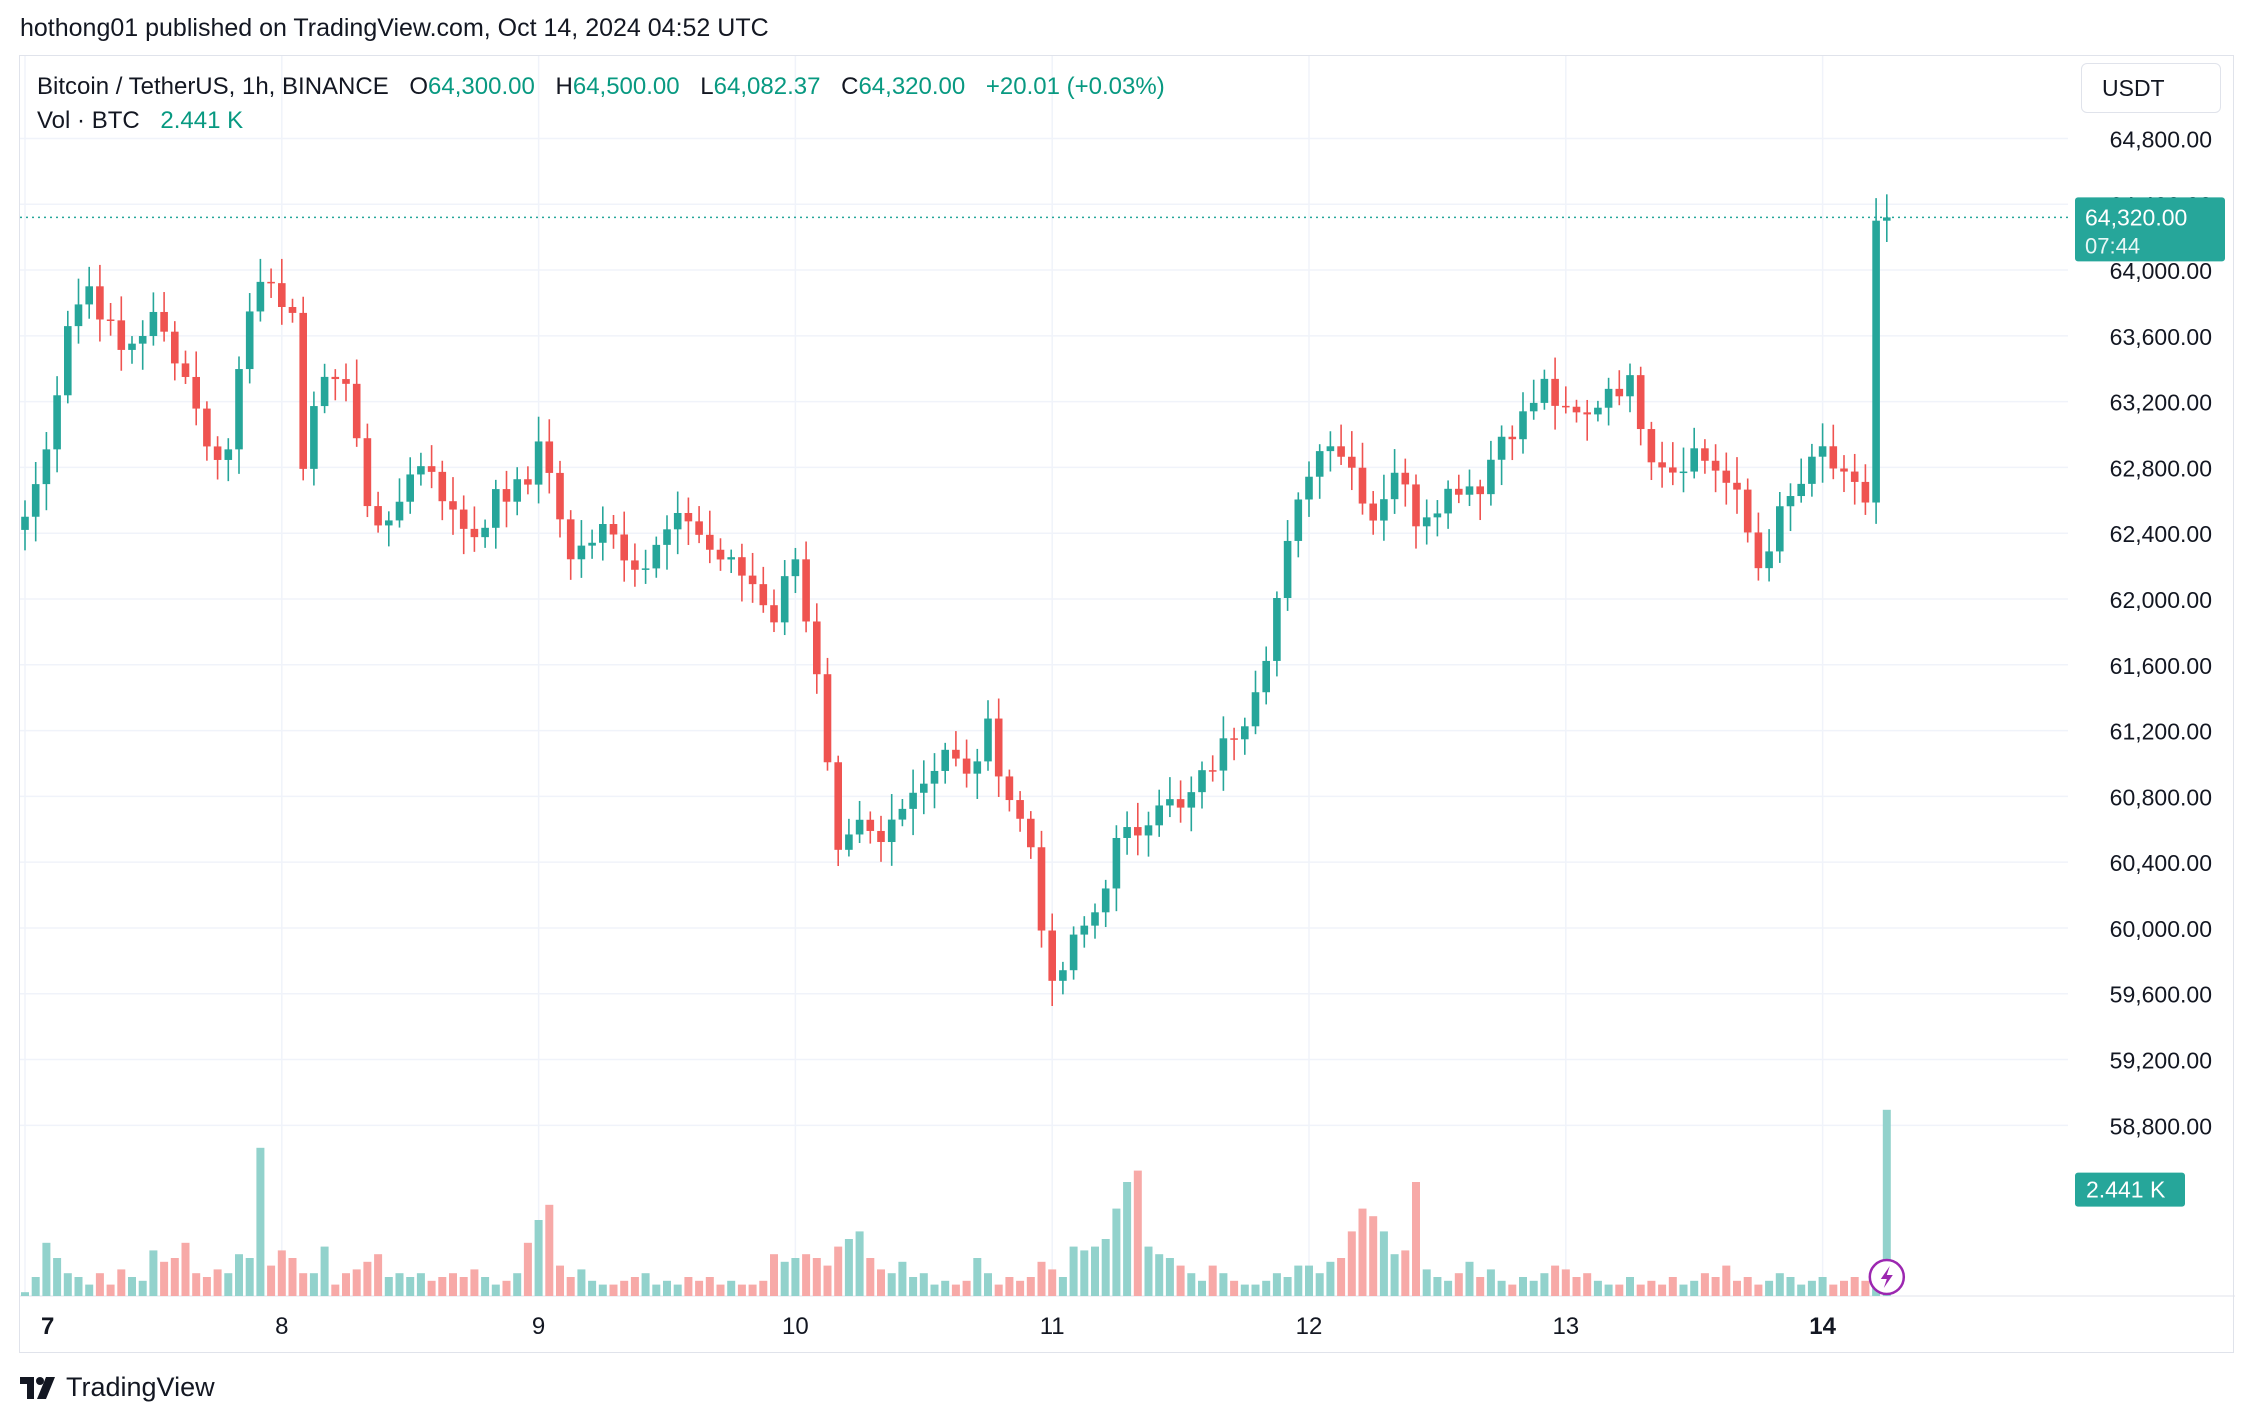 This screenshot has height=1420, width=2252. What do you see at coordinates (1887, 1277) in the screenshot?
I see `lightning-icon` at bounding box center [1887, 1277].